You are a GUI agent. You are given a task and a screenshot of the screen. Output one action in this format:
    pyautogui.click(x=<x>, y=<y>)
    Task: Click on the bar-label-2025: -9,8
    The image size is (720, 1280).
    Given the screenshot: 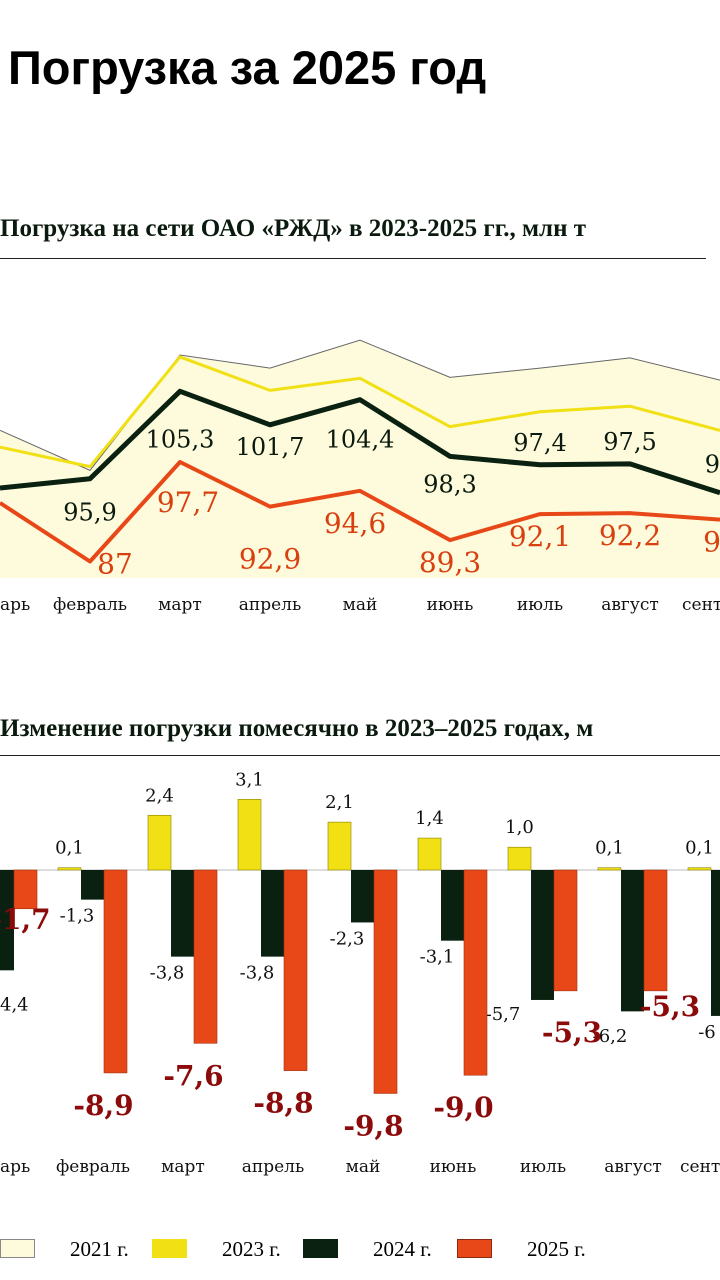 What is the action you would take?
    pyautogui.click(x=373, y=1125)
    